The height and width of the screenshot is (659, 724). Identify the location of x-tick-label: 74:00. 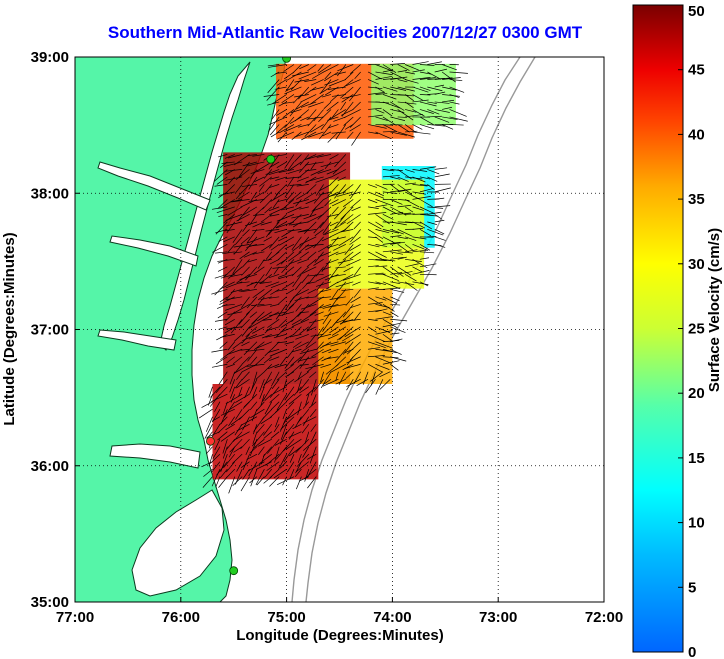
(392, 617).